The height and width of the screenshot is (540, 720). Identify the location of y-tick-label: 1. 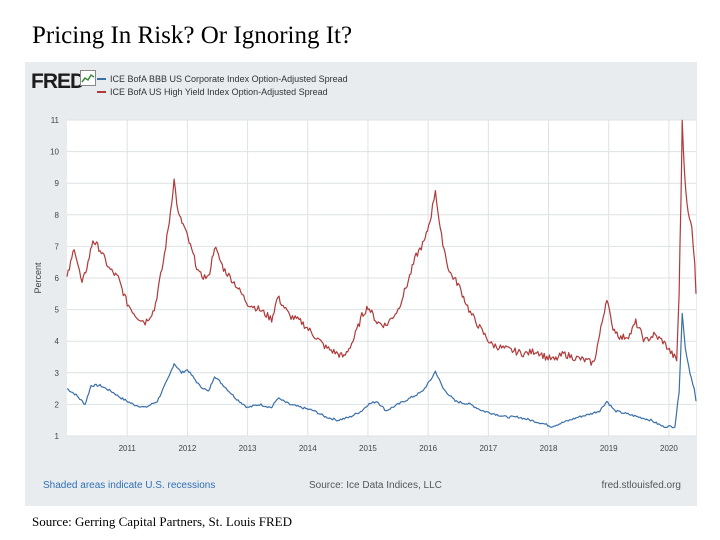
(57, 436).